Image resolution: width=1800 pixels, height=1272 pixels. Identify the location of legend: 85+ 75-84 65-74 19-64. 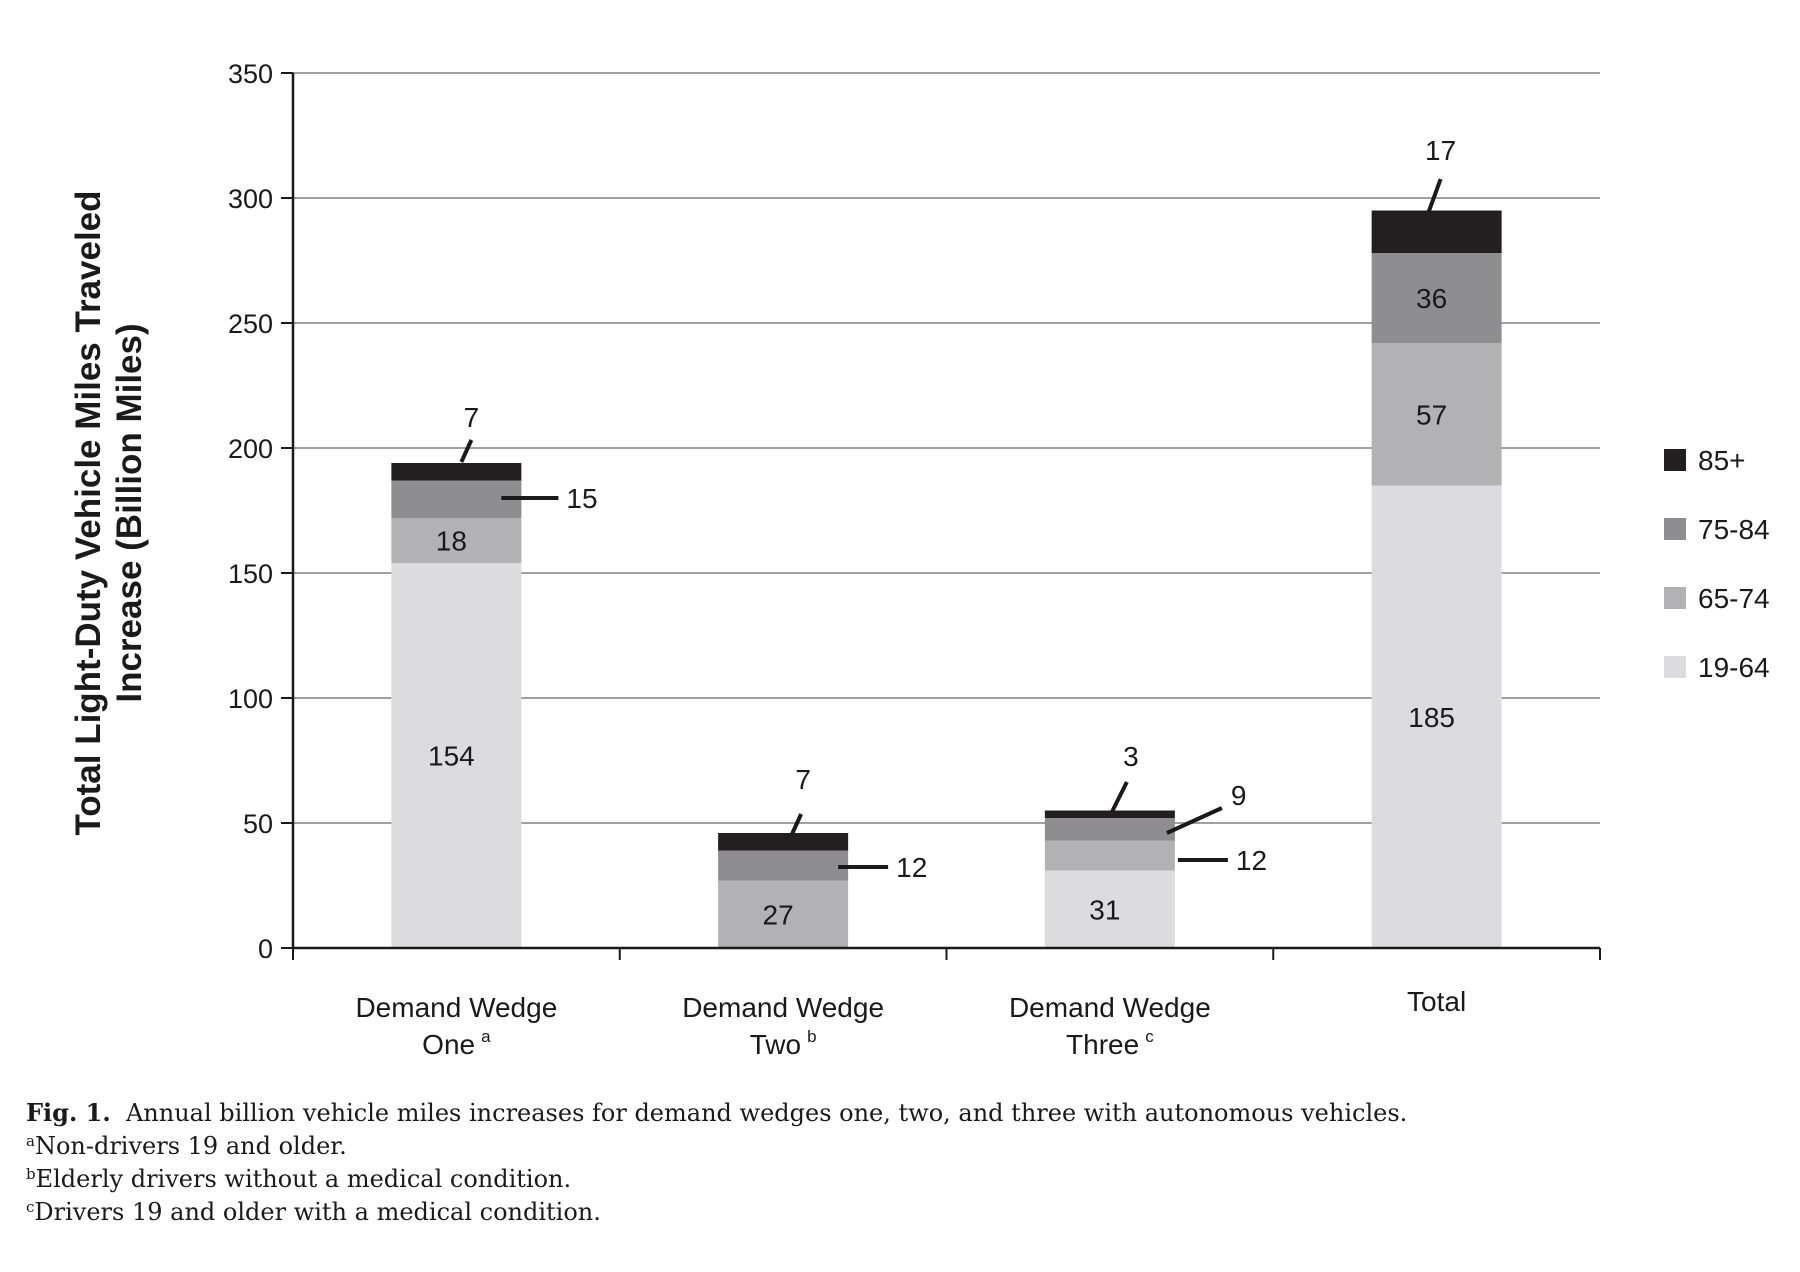
(1717, 564).